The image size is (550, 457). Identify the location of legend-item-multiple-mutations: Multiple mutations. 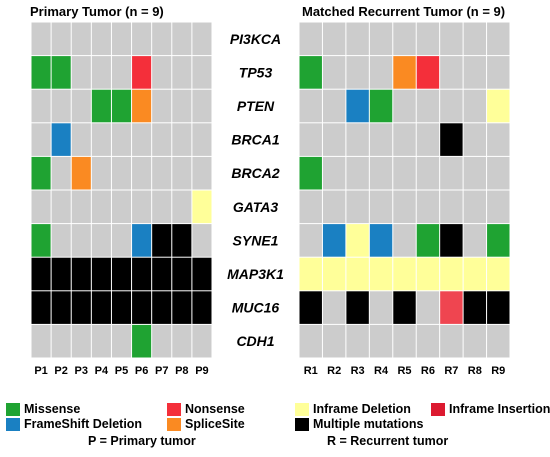
(359, 424).